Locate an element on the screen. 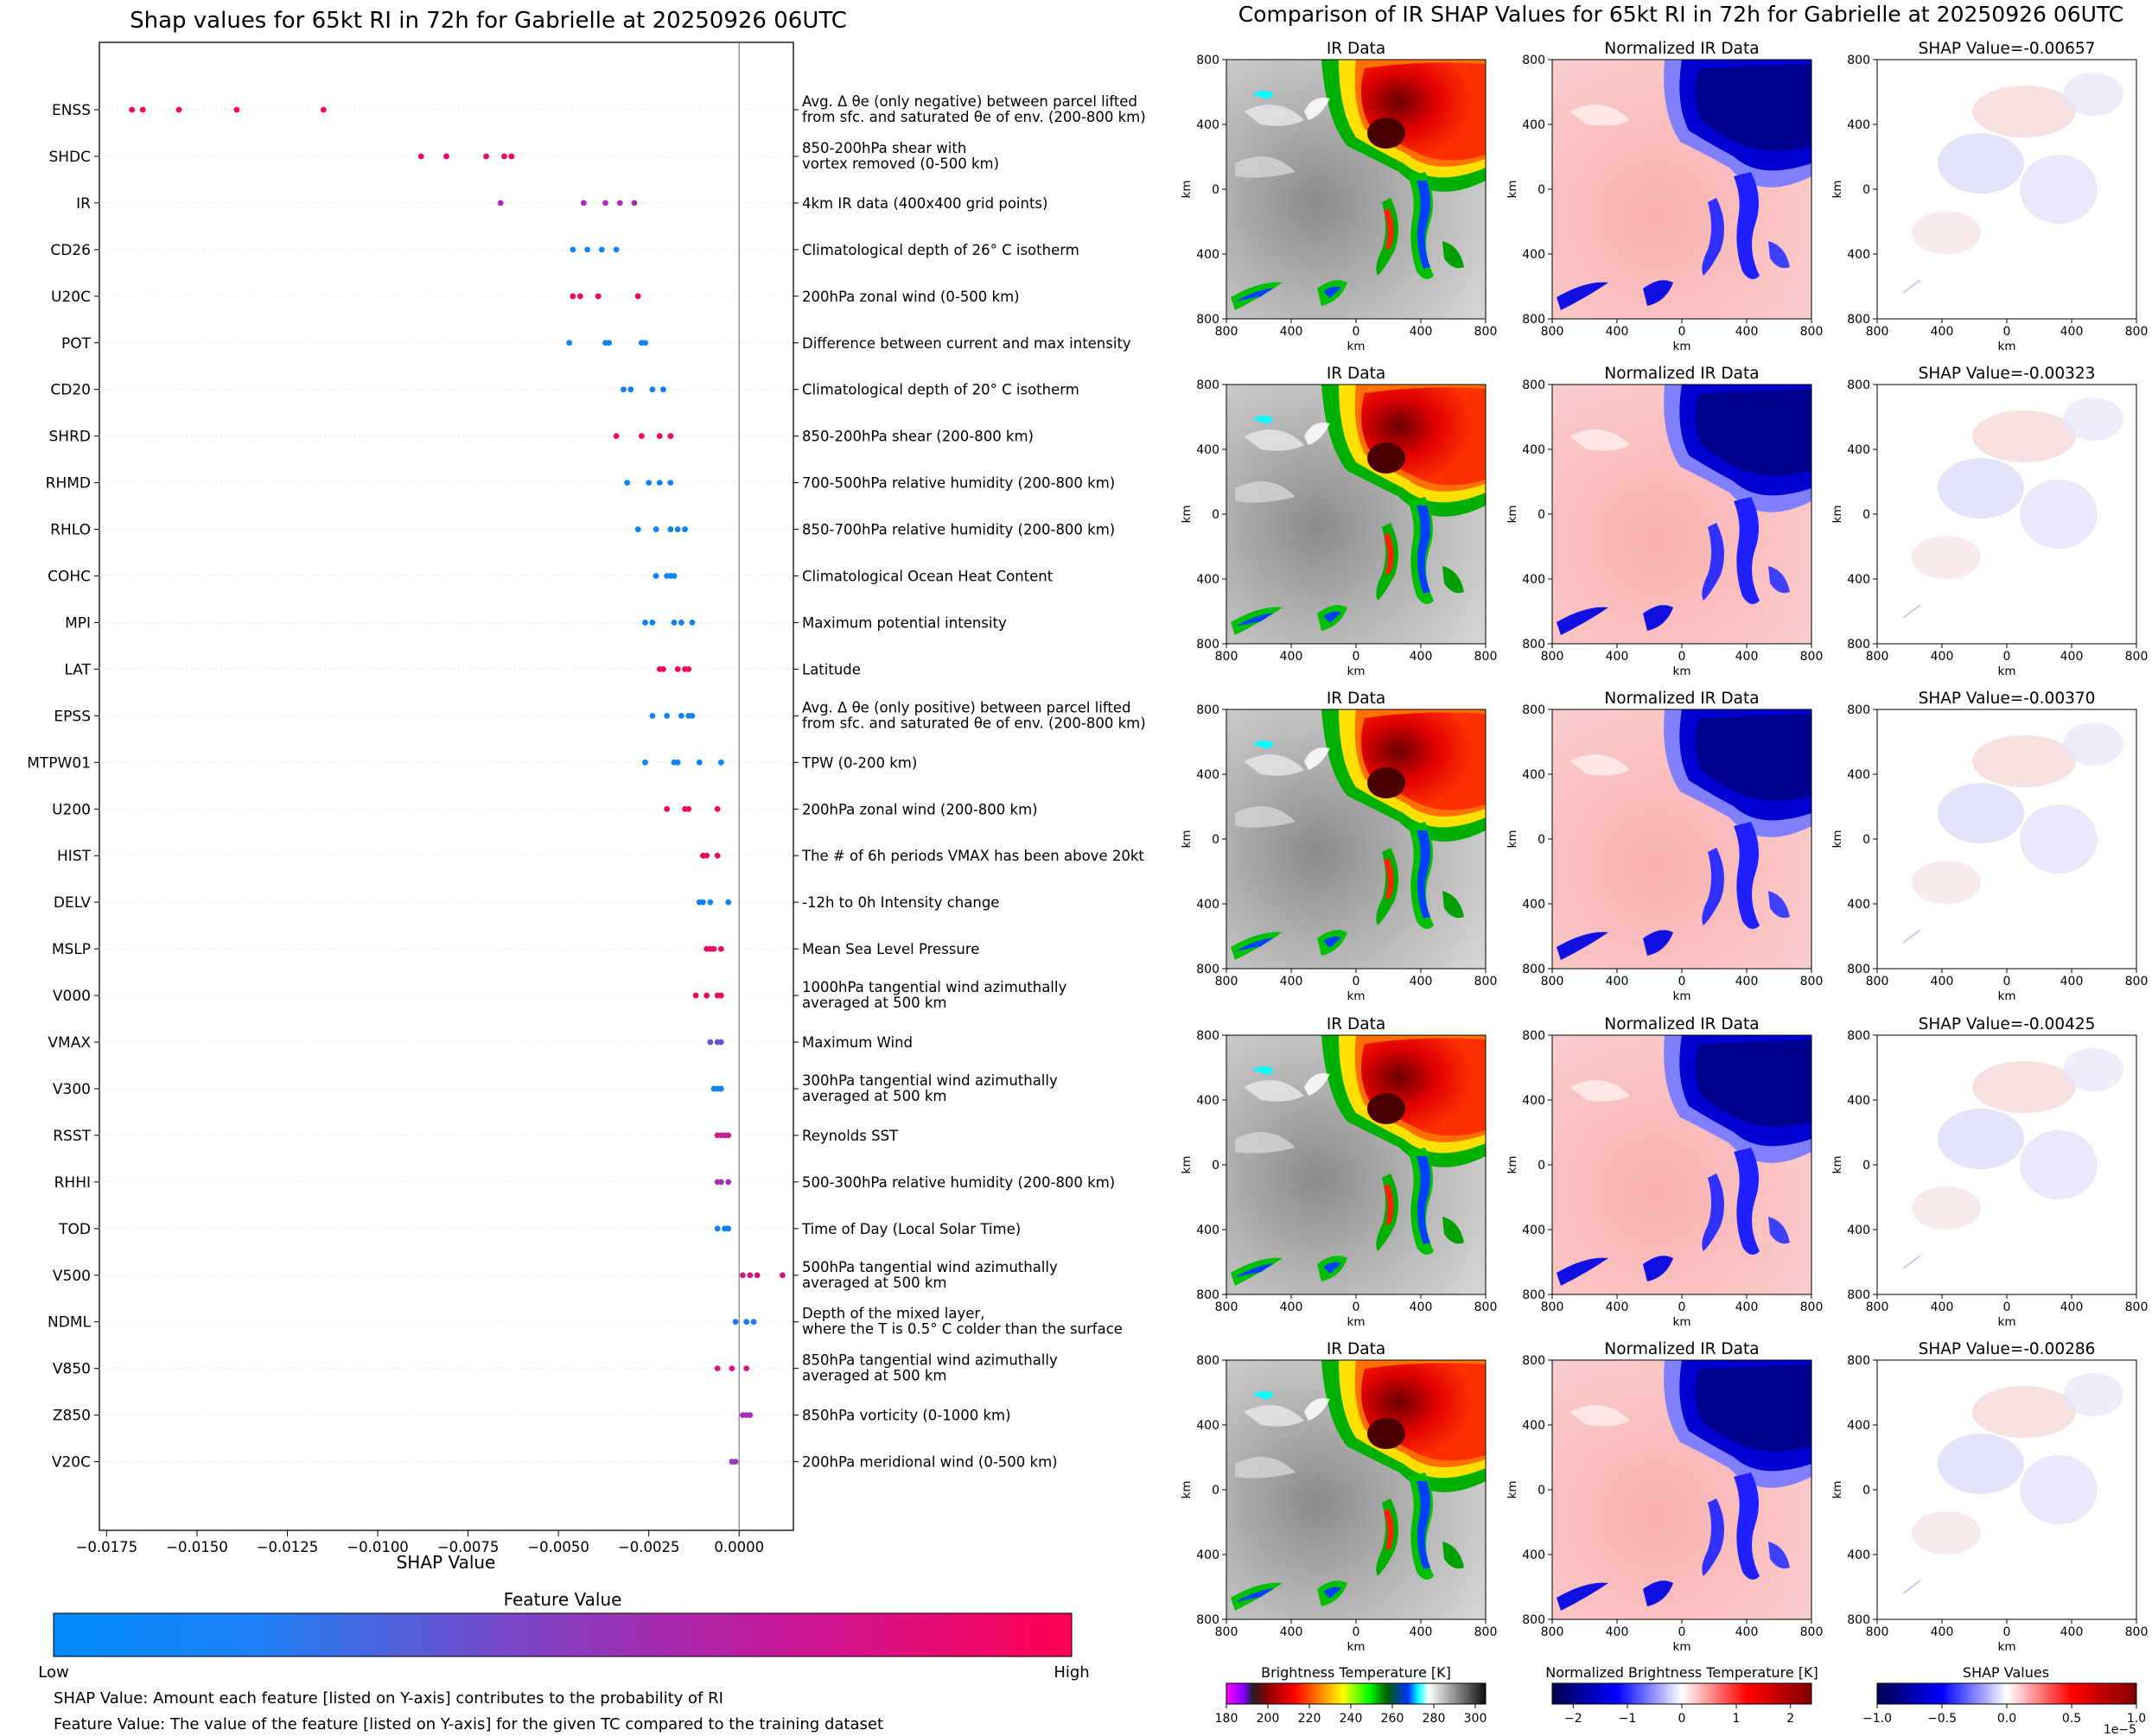  shap-point-shdc is located at coordinates (504, 156).